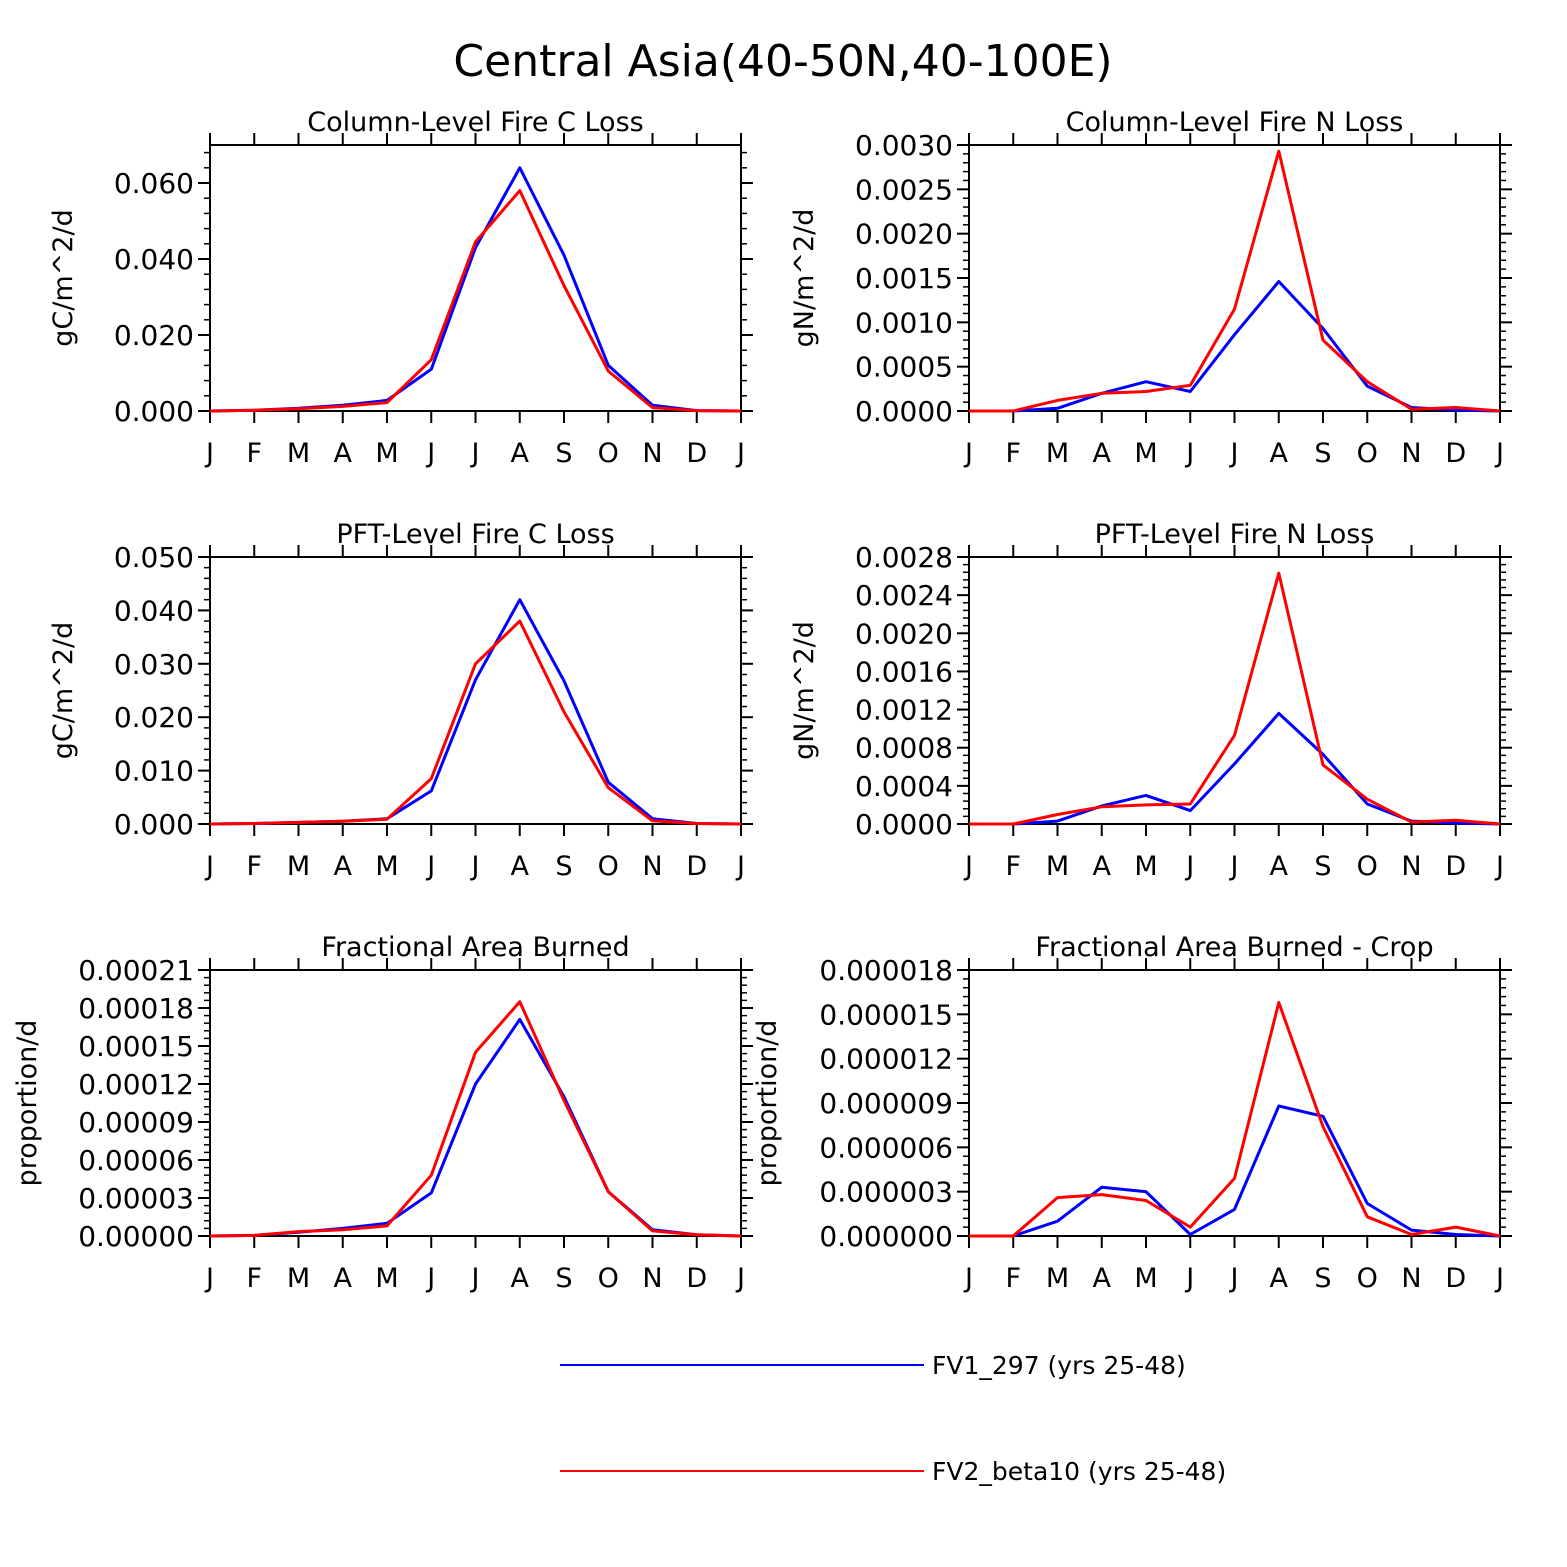 The height and width of the screenshot is (1567, 1567). What do you see at coordinates (154, 411) in the screenshot?
I see `y-tick-label: 0.000` at bounding box center [154, 411].